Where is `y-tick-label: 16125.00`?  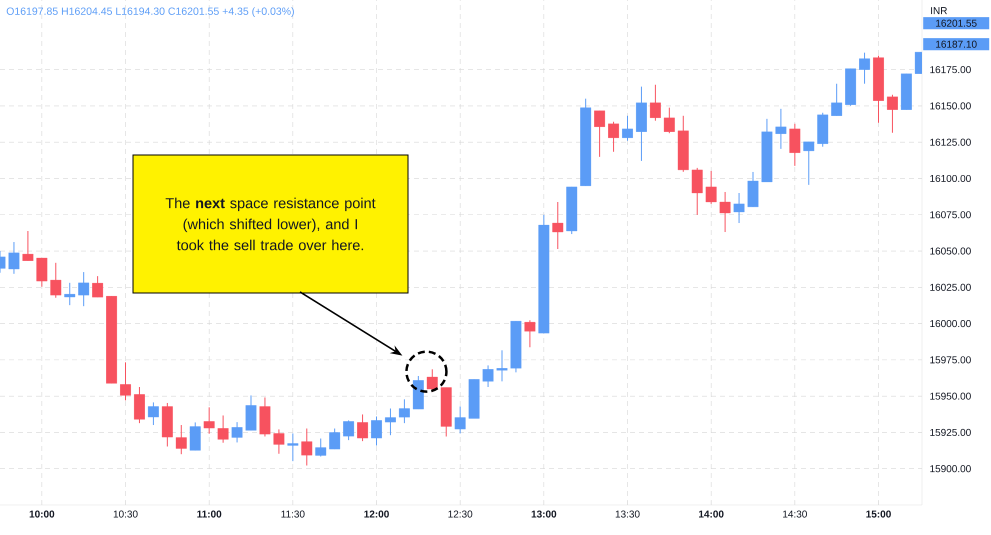
y-tick-label: 16125.00 is located at coordinates (950, 142).